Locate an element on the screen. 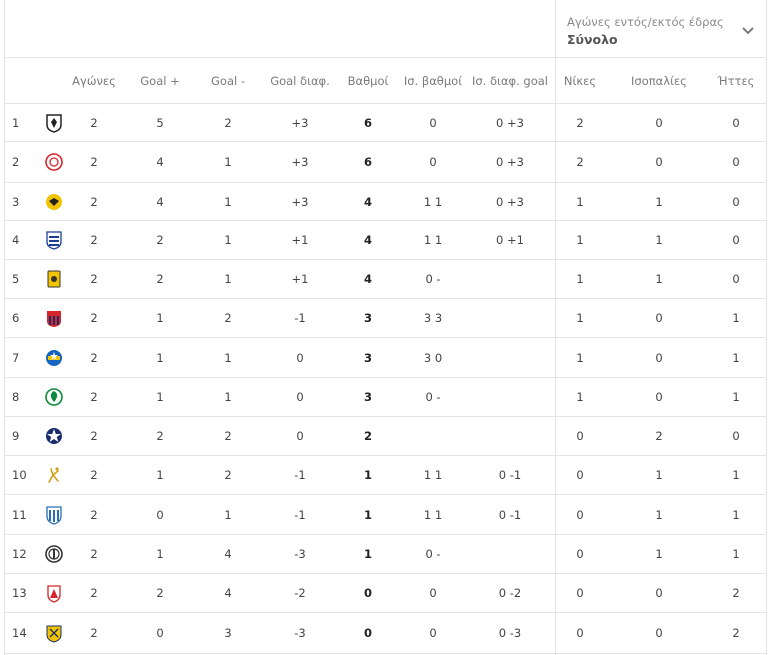 The width and height of the screenshot is (768, 655). table-row: 12 2 1 4 -3 1 0 - 0 1 1 is located at coordinates (385, 554).